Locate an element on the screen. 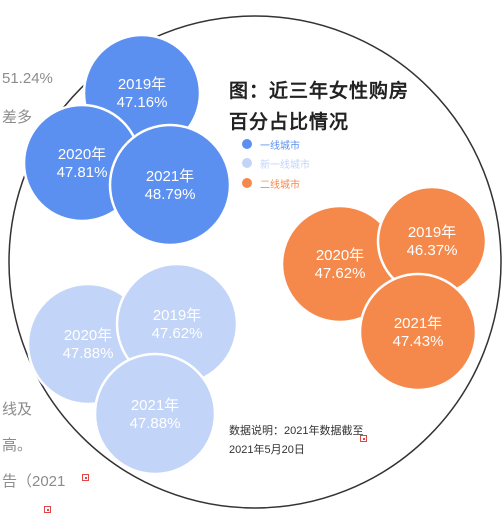 The width and height of the screenshot is (503, 513). legend-item-new-tier1: 新一线城市 is located at coordinates (276, 163).